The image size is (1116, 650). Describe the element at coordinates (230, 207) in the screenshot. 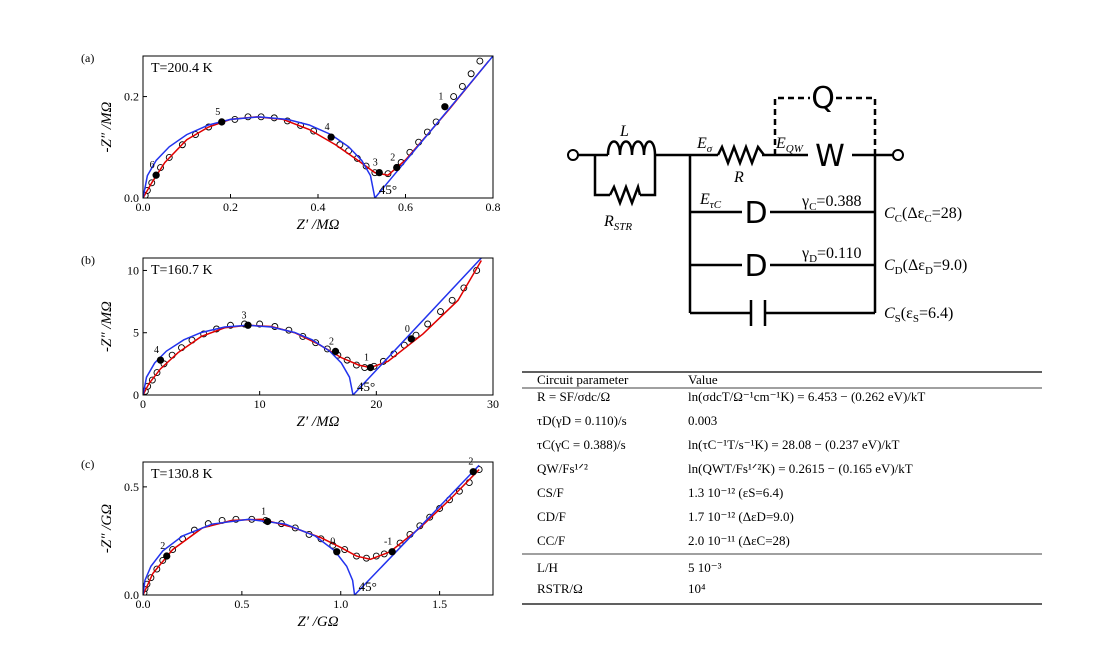

I see `x-tick-label: 0.2` at that location.